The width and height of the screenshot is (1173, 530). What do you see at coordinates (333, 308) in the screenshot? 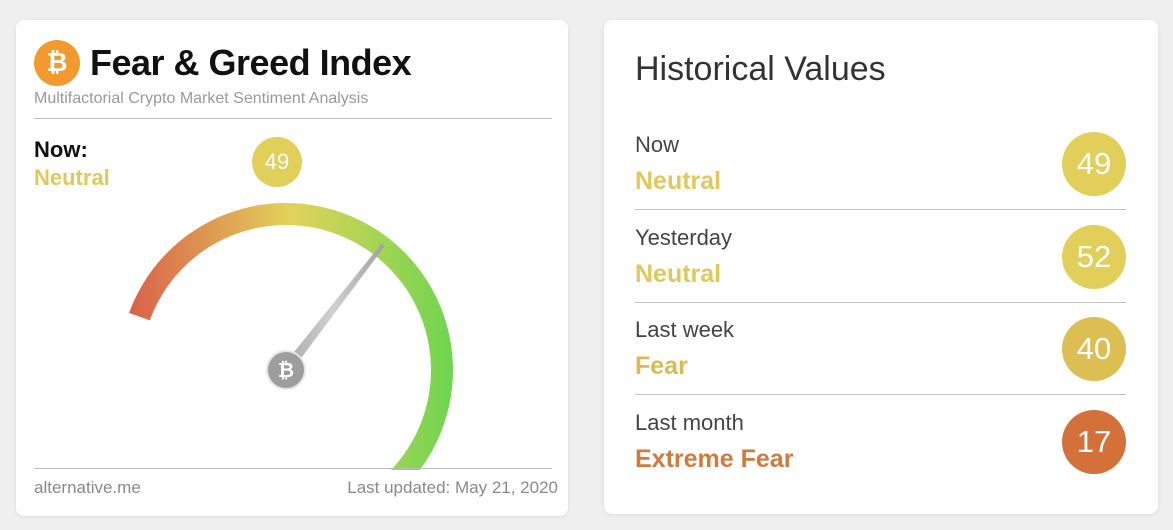
I see `gauge-needle` at bounding box center [333, 308].